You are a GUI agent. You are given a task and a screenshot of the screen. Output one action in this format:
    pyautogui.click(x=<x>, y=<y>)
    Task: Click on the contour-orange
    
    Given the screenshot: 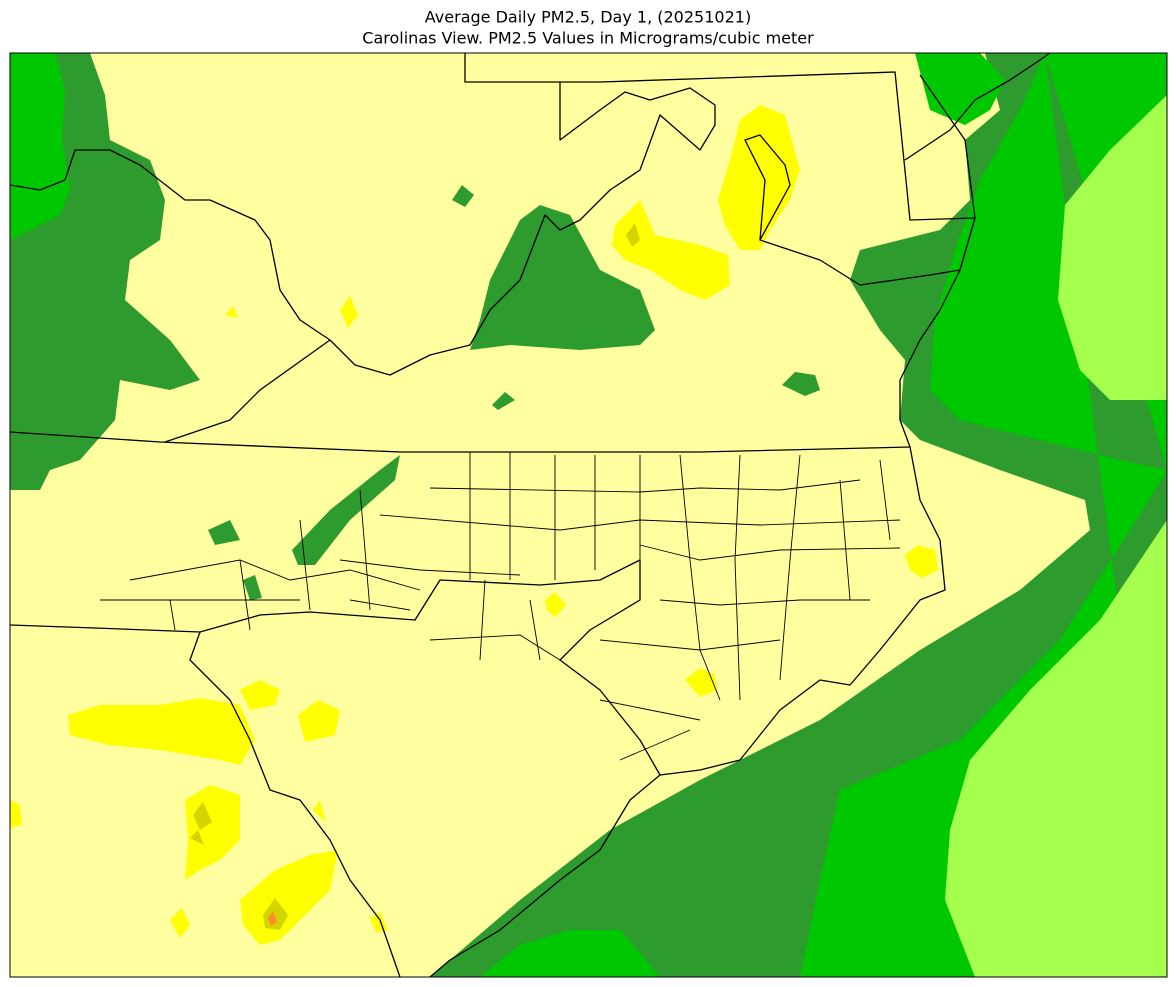 What is the action you would take?
    pyautogui.click(x=272, y=918)
    